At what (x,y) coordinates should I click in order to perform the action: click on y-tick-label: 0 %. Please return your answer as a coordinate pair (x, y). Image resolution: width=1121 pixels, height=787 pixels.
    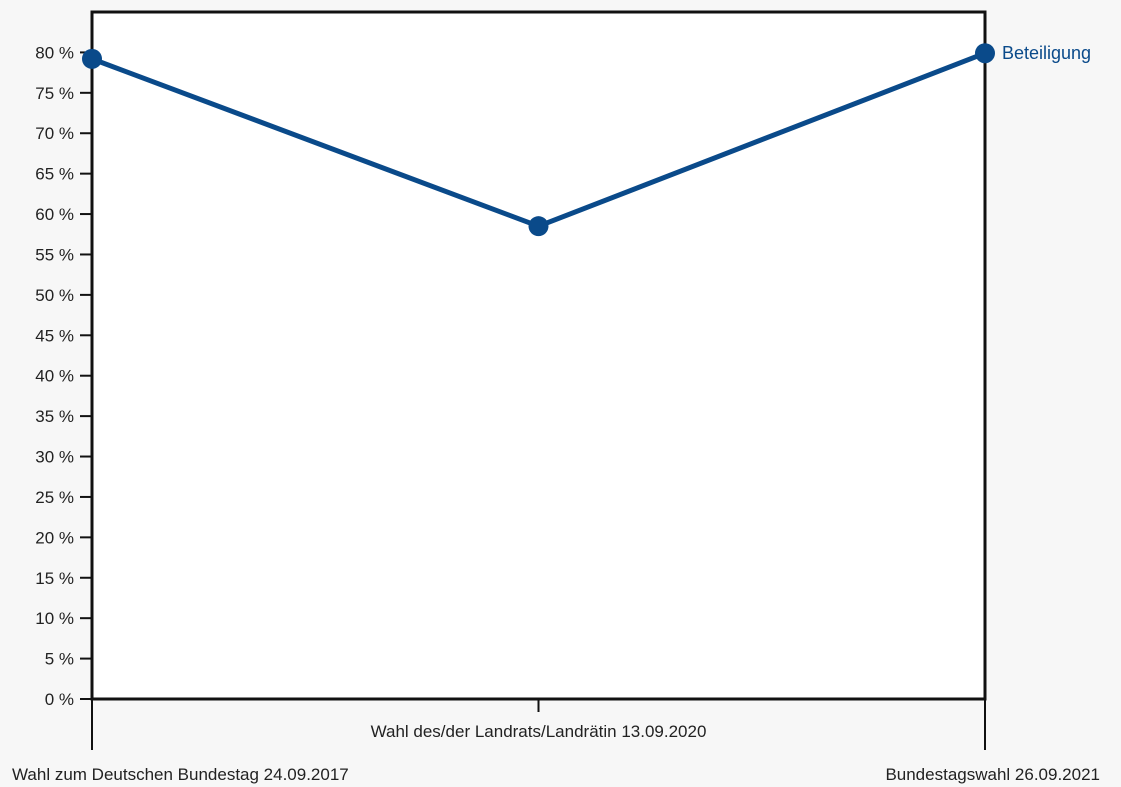
    Looking at the image, I should click on (59, 699).